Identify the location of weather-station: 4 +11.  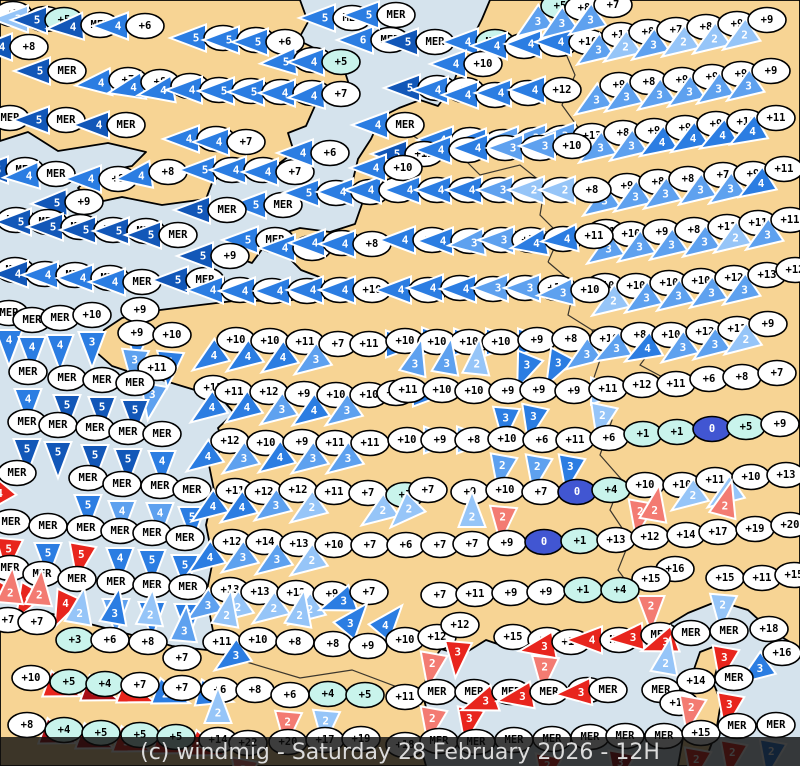
(761, 125).